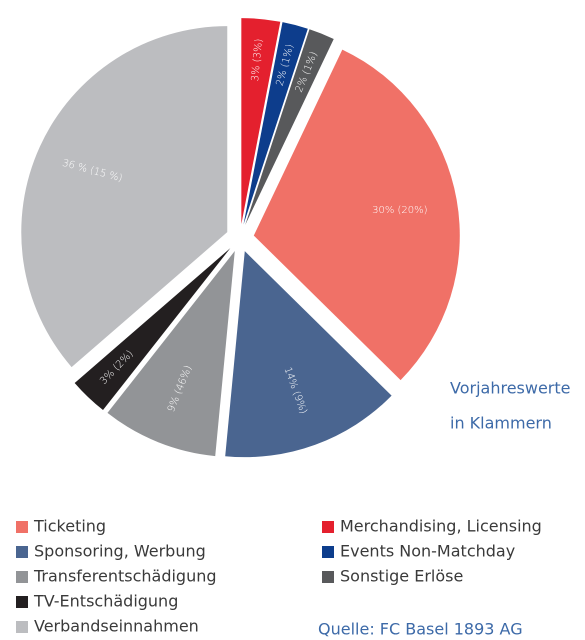 The height and width of the screenshot is (640, 585). I want to click on legend-label: Events Non-Matchday, so click(427, 551).